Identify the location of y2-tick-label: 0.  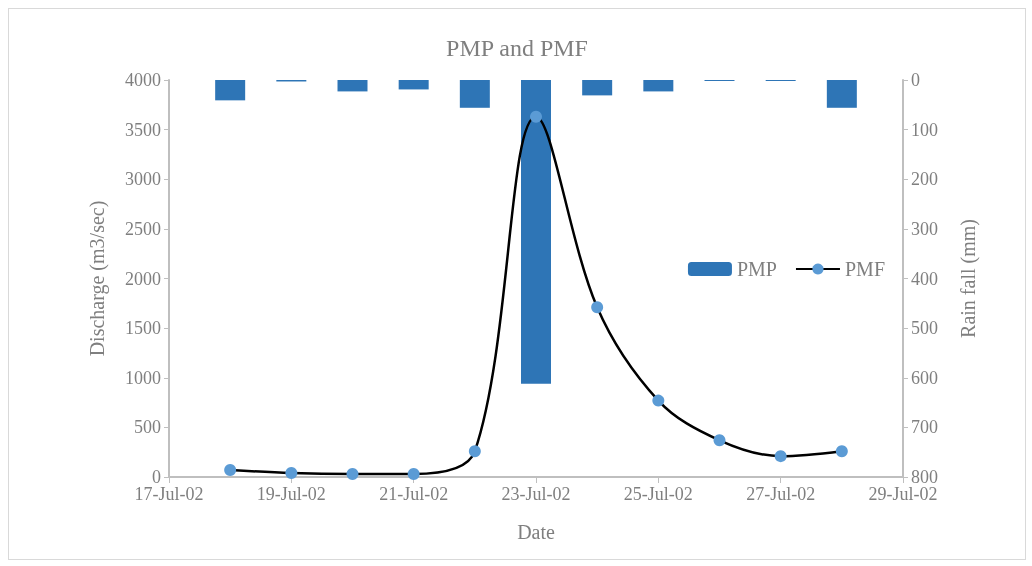
(915, 80).